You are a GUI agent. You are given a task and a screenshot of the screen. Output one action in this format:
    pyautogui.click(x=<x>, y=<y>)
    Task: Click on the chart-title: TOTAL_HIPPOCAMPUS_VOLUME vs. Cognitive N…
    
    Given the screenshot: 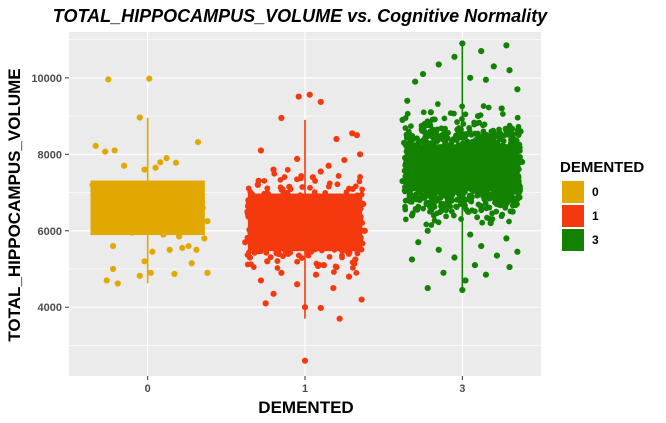 What is the action you would take?
    pyautogui.click(x=300, y=16)
    